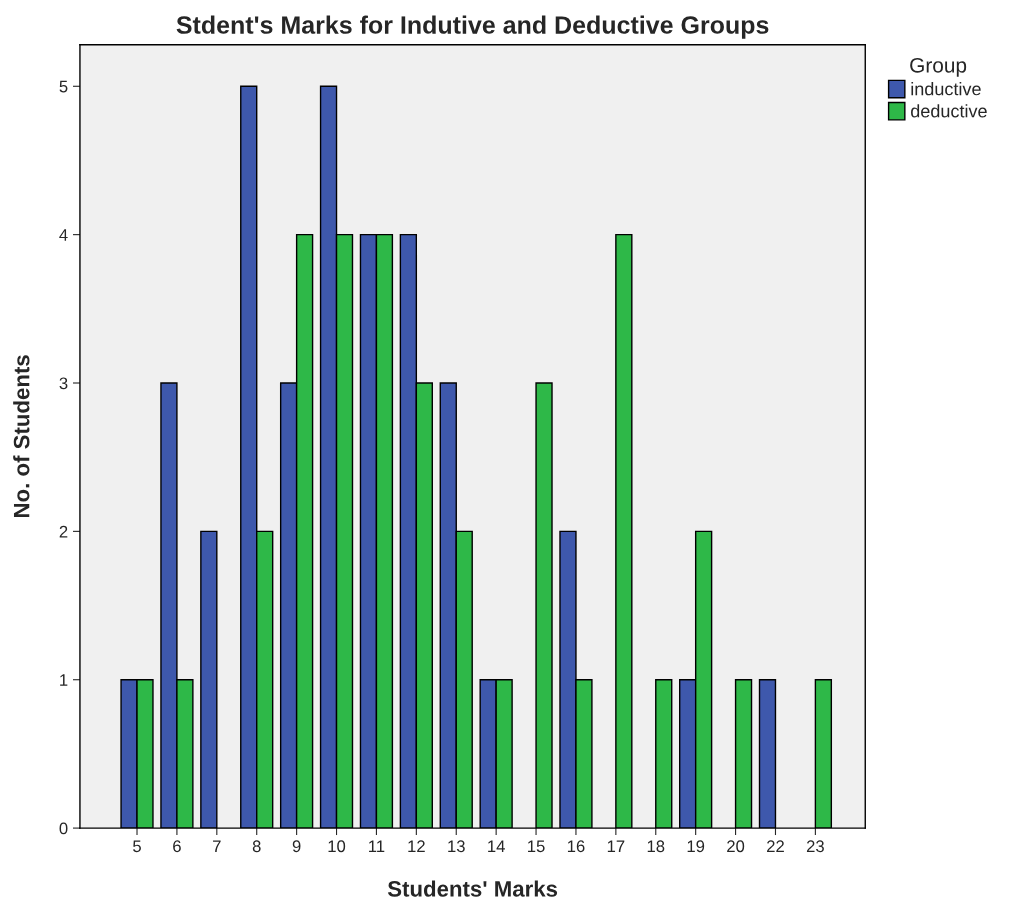 The image size is (1012, 913). I want to click on x-tick-label: 22, so click(775, 846).